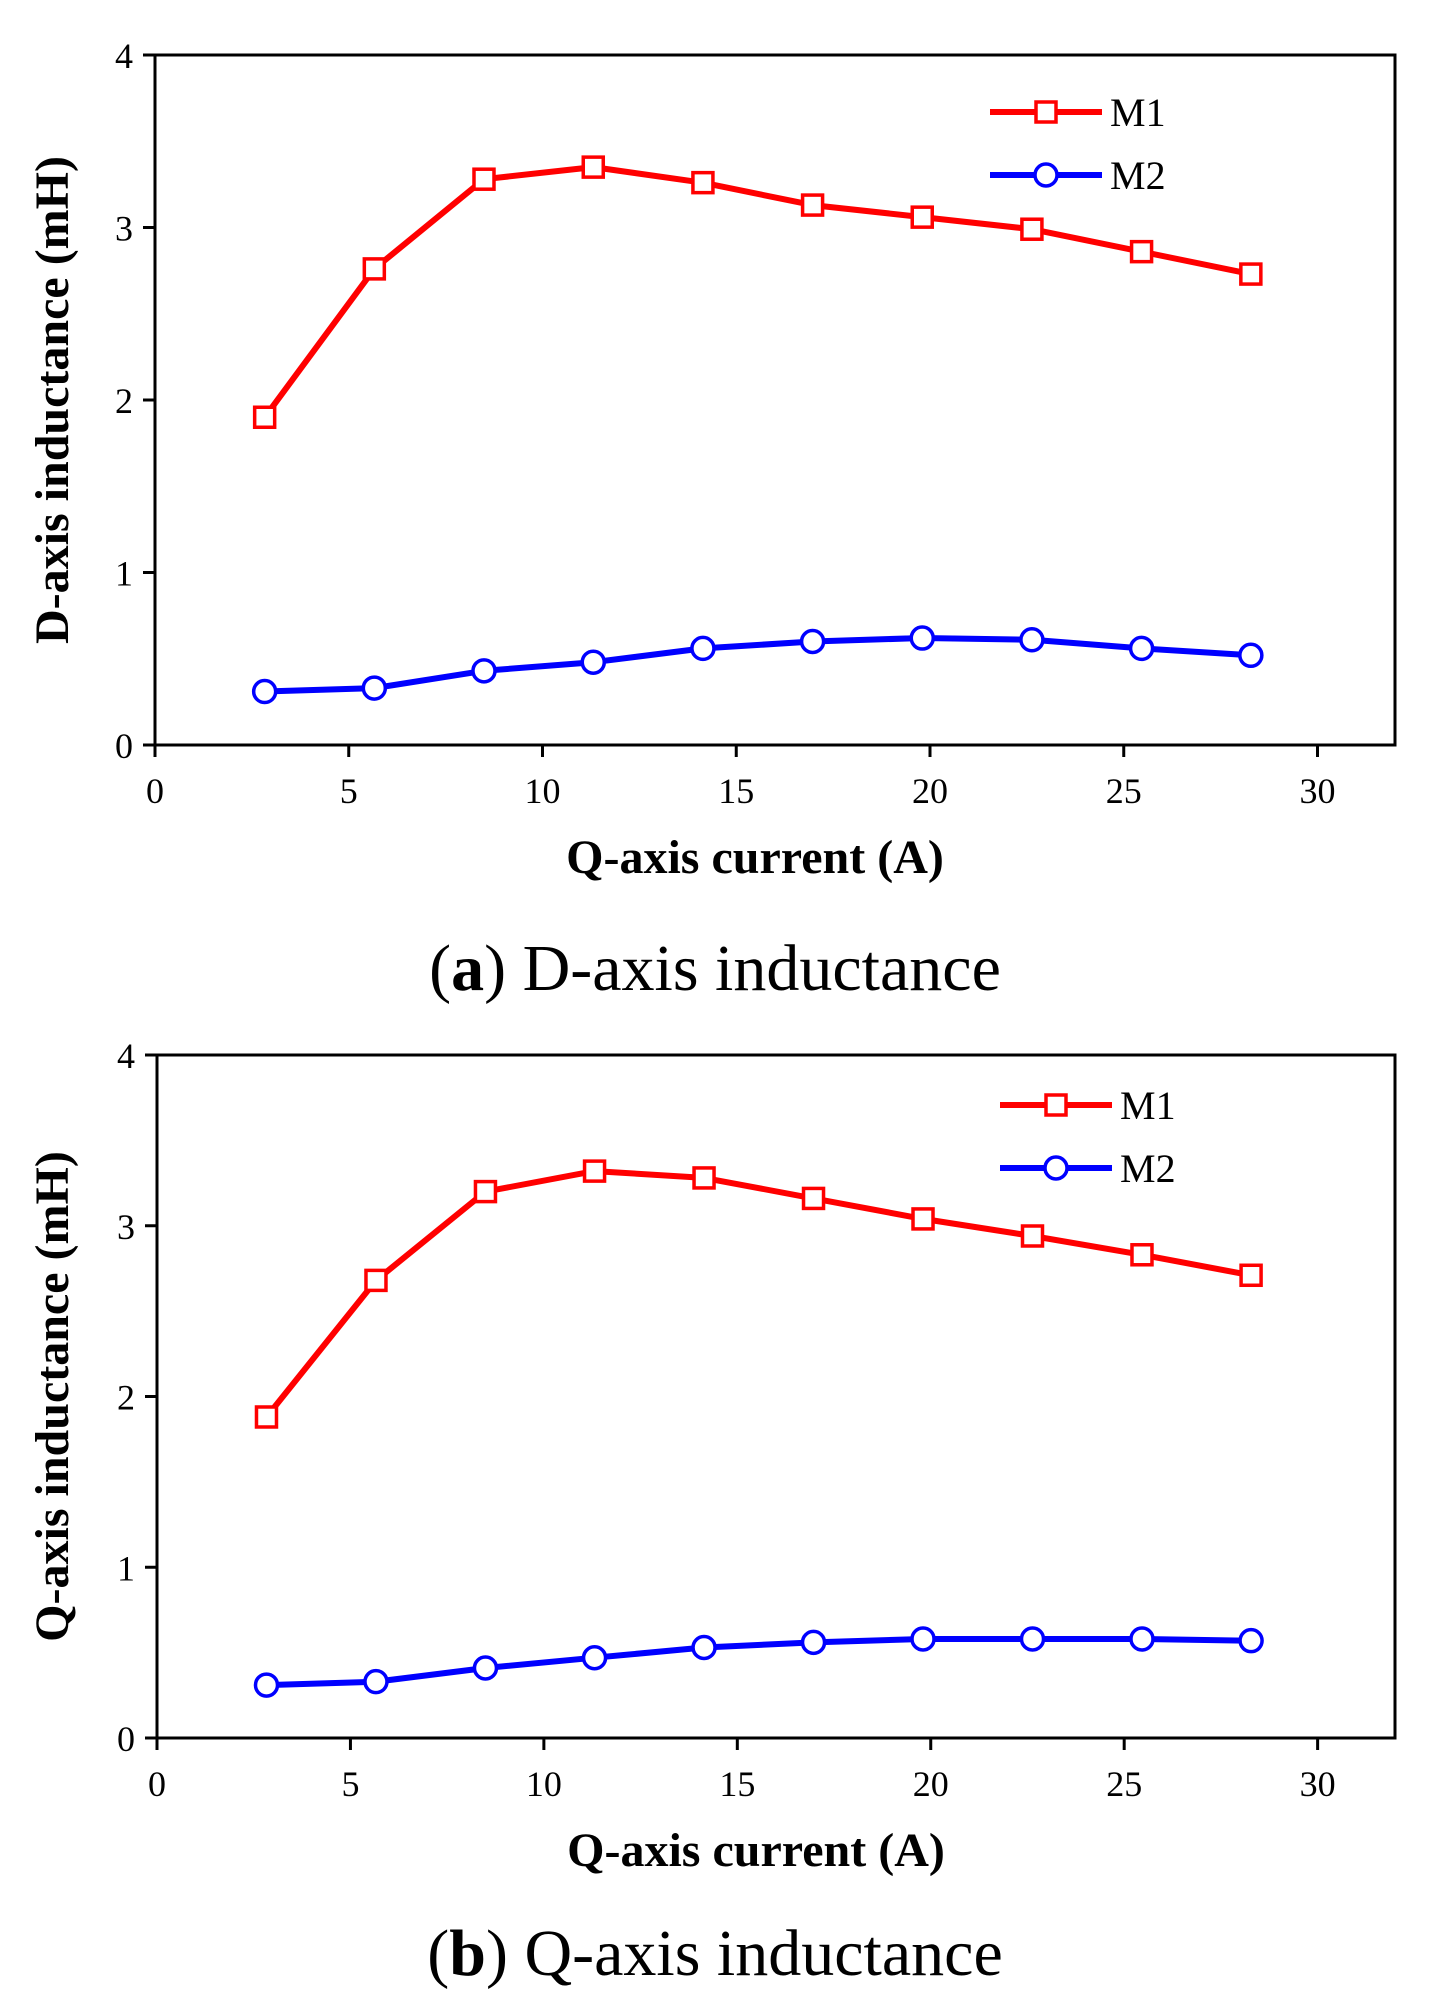  Describe the element at coordinates (762, 968) in the screenshot. I see `caption-text: D-axis inductance` at that location.